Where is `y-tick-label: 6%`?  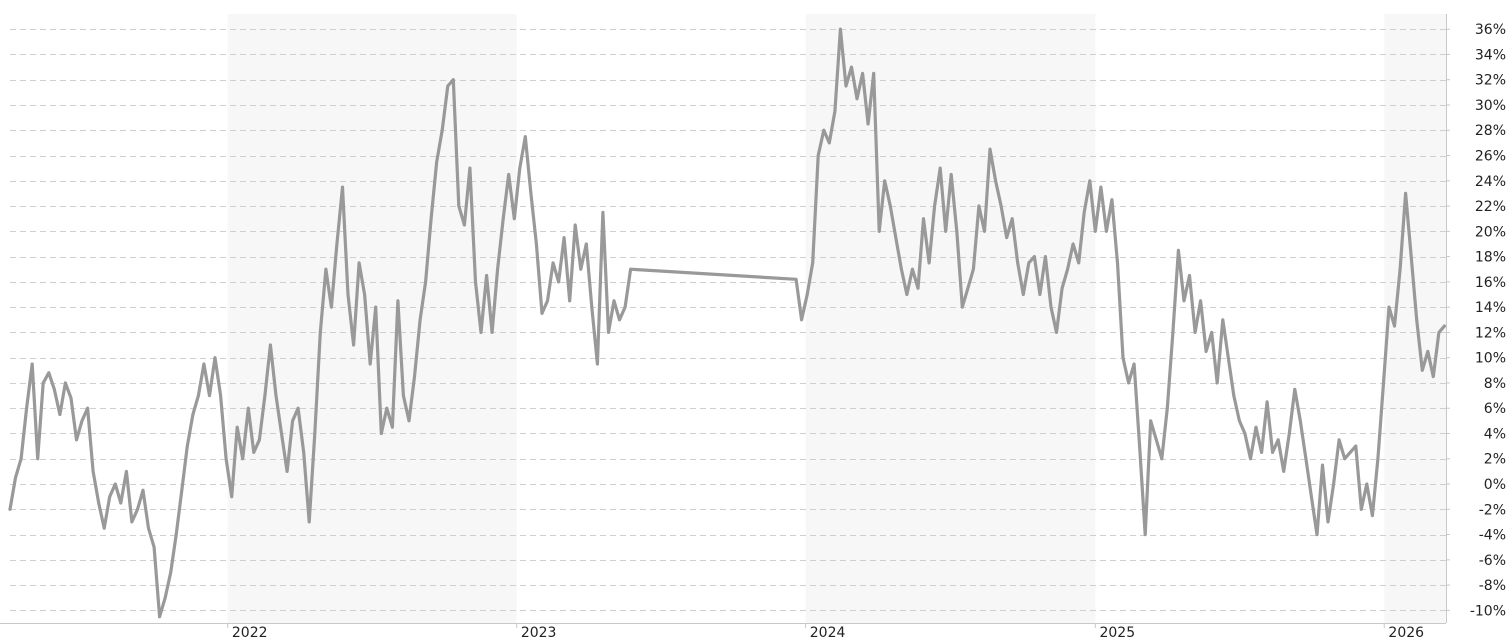
y-tick-label: 6% is located at coordinates (1495, 409).